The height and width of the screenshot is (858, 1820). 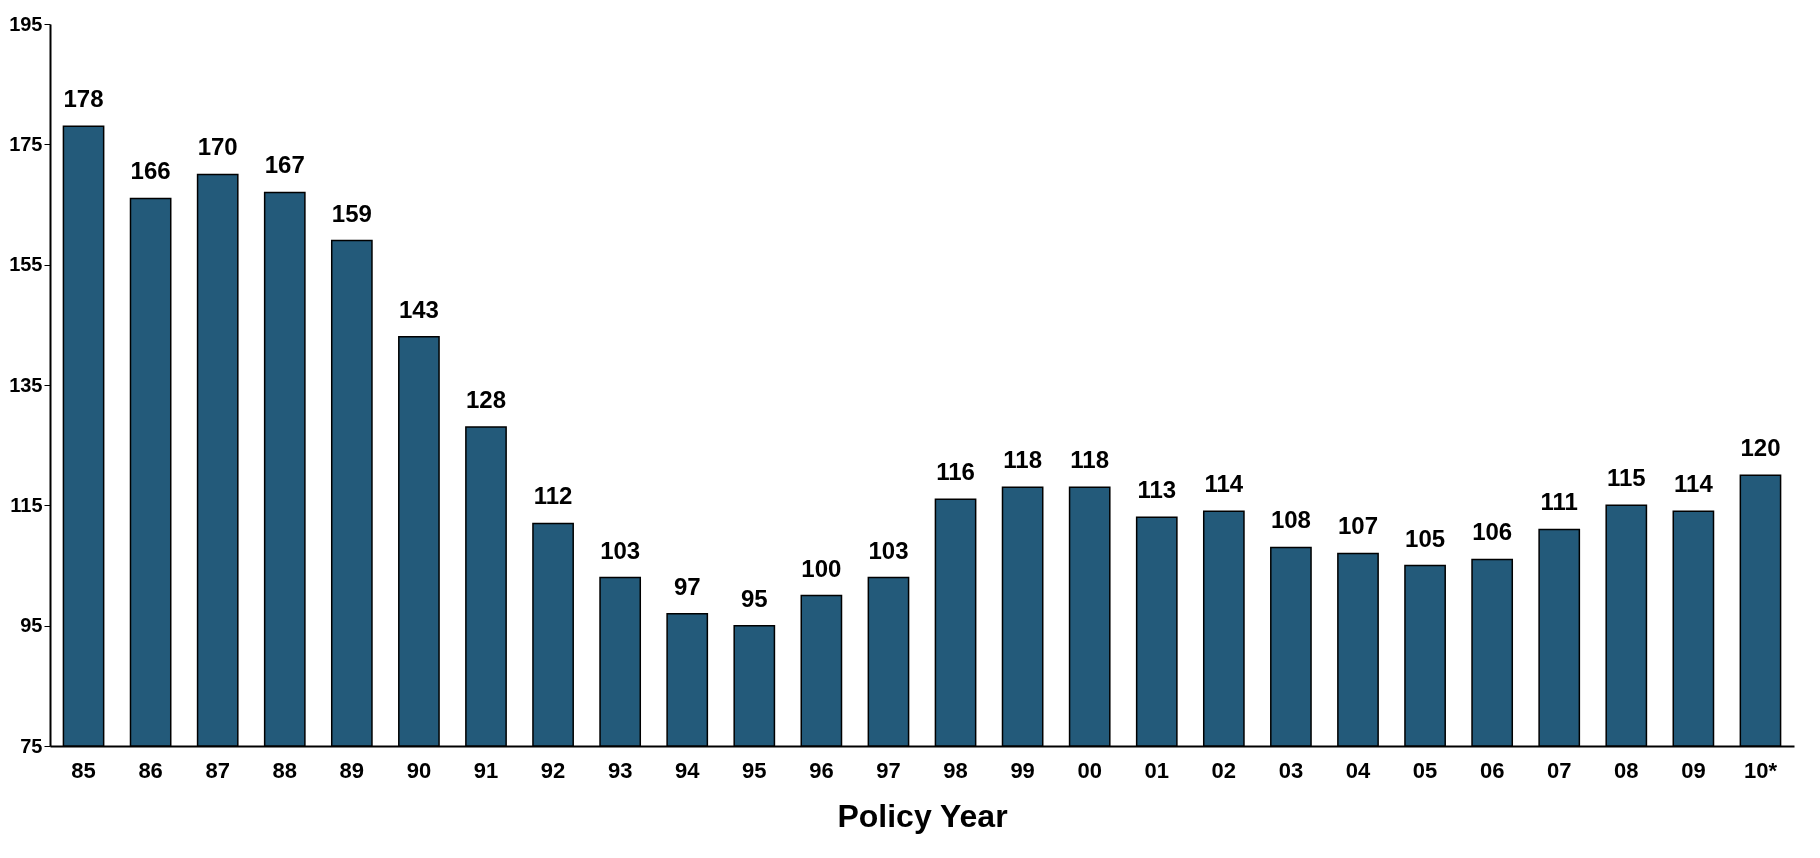 I want to click on x-tick-label: 94, so click(x=687, y=770).